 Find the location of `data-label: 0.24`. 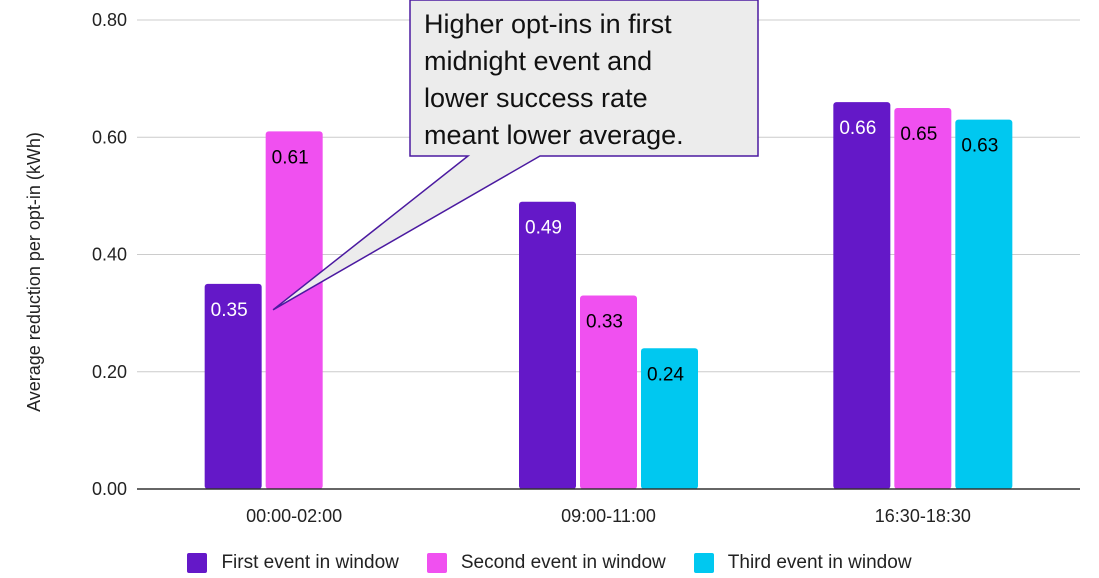

data-label: 0.24 is located at coordinates (665, 374).